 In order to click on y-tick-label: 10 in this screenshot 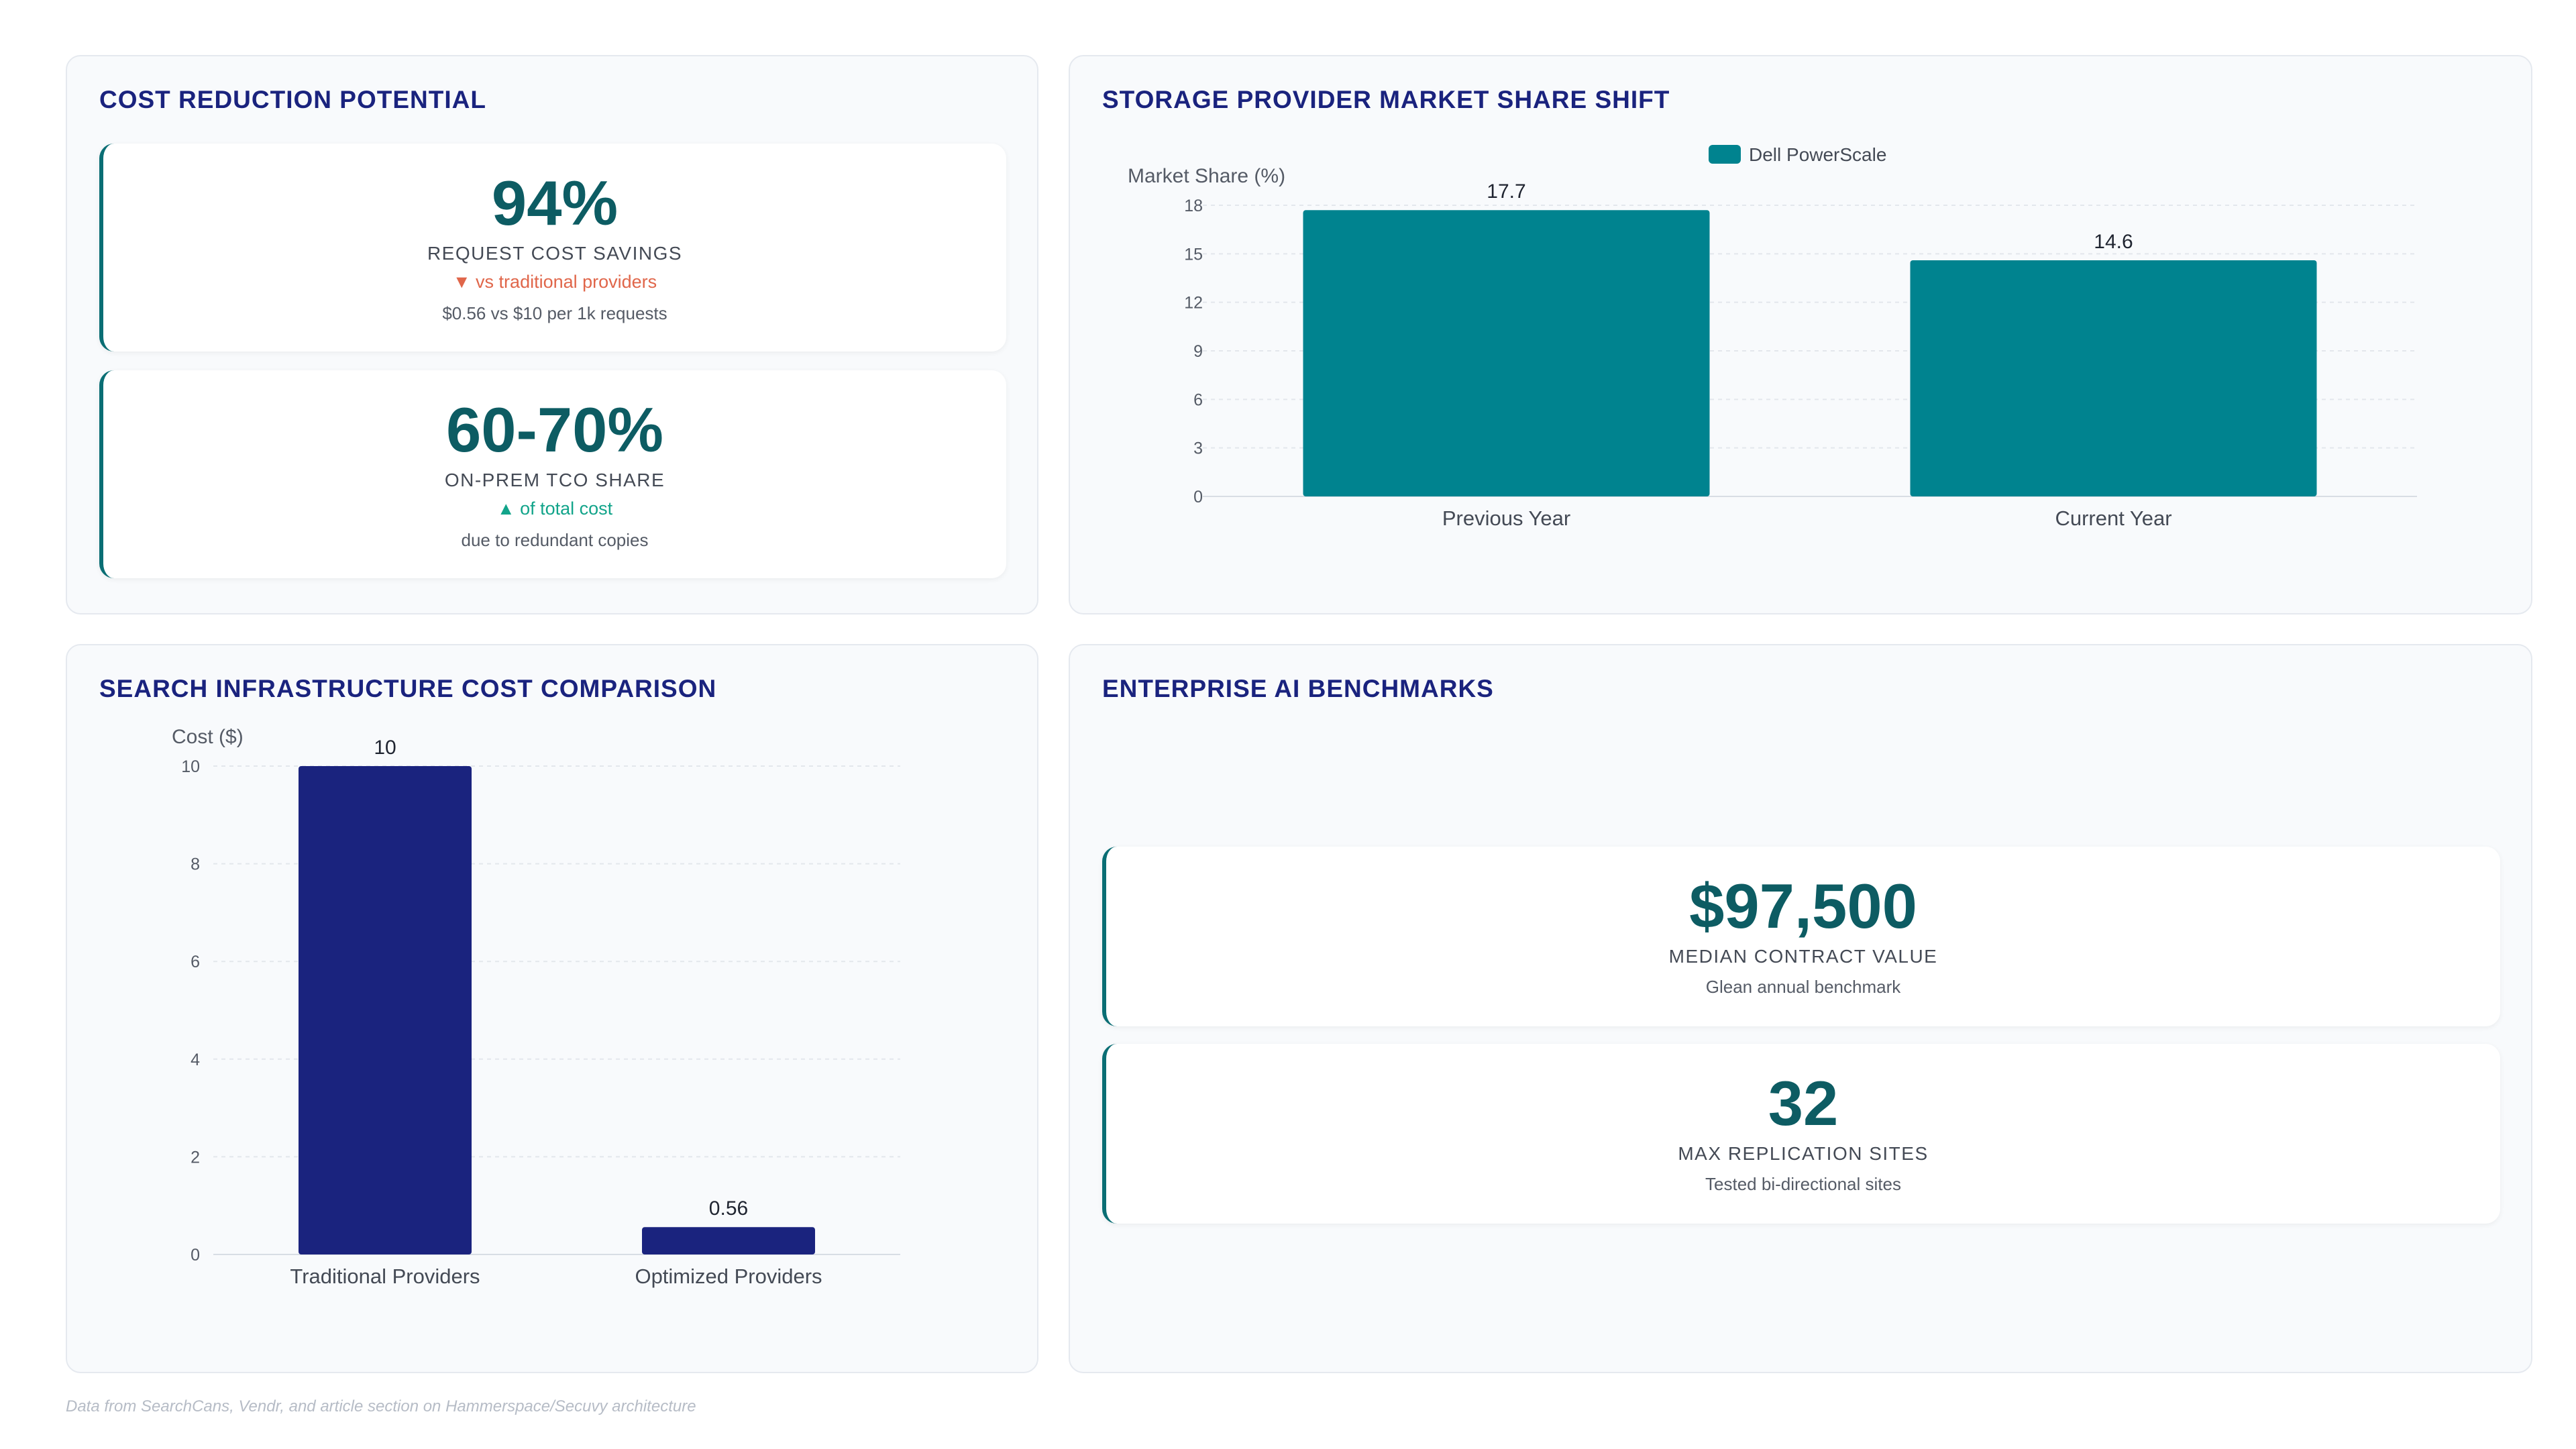, I will do `click(190, 766)`.